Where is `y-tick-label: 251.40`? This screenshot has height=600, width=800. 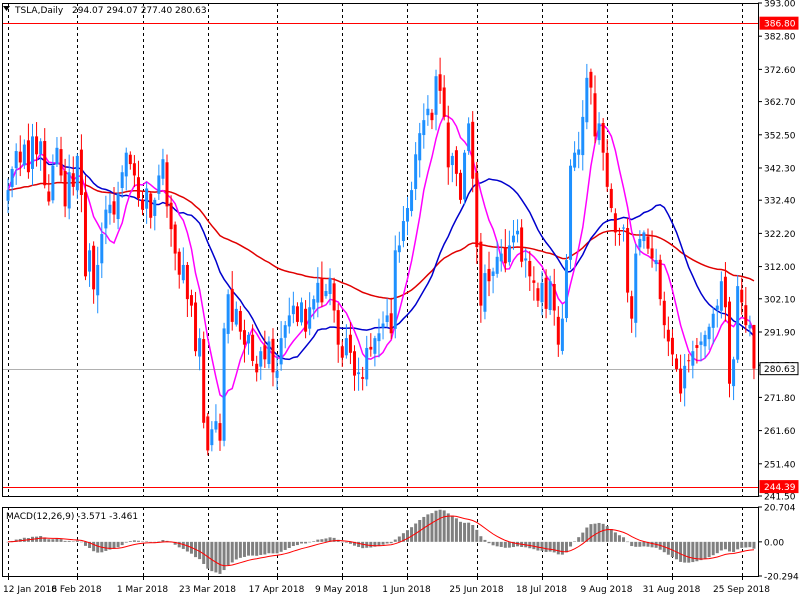
y-tick-label: 251.40 is located at coordinates (780, 465).